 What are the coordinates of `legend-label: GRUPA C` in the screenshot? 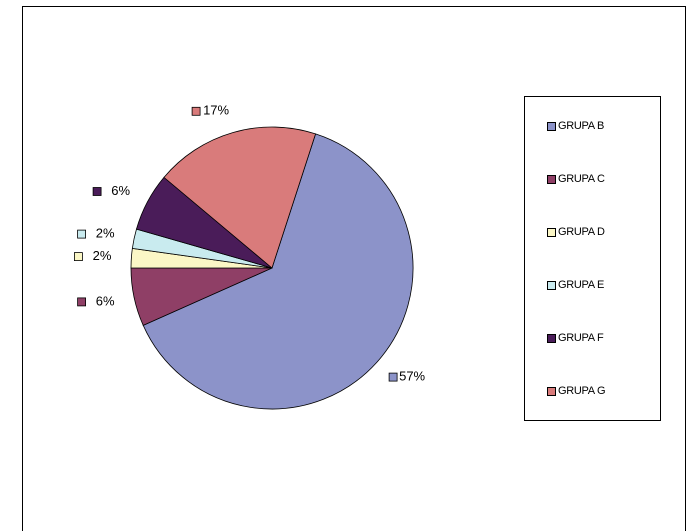 It's located at (581, 179).